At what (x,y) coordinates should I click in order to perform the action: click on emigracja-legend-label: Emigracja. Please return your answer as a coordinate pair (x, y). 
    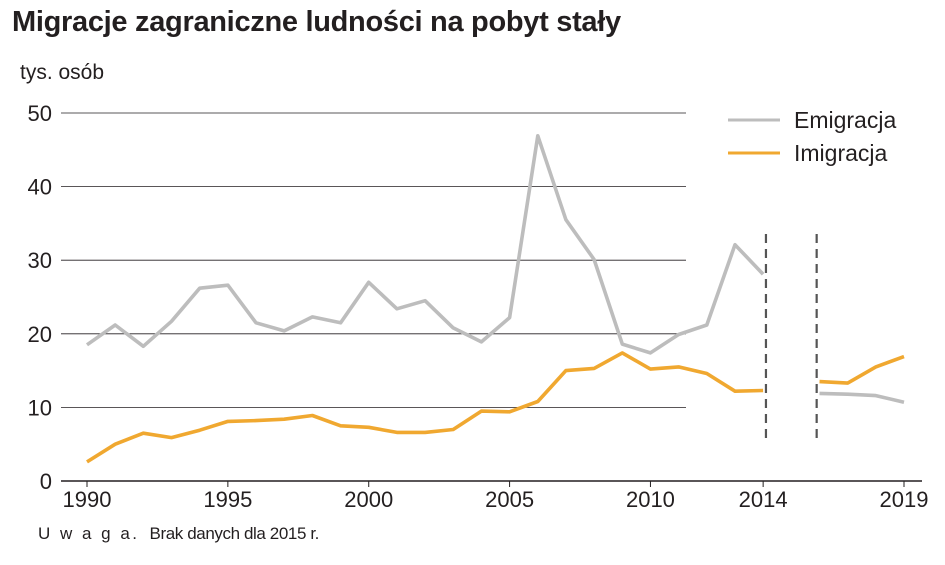
    Looking at the image, I should click on (845, 120).